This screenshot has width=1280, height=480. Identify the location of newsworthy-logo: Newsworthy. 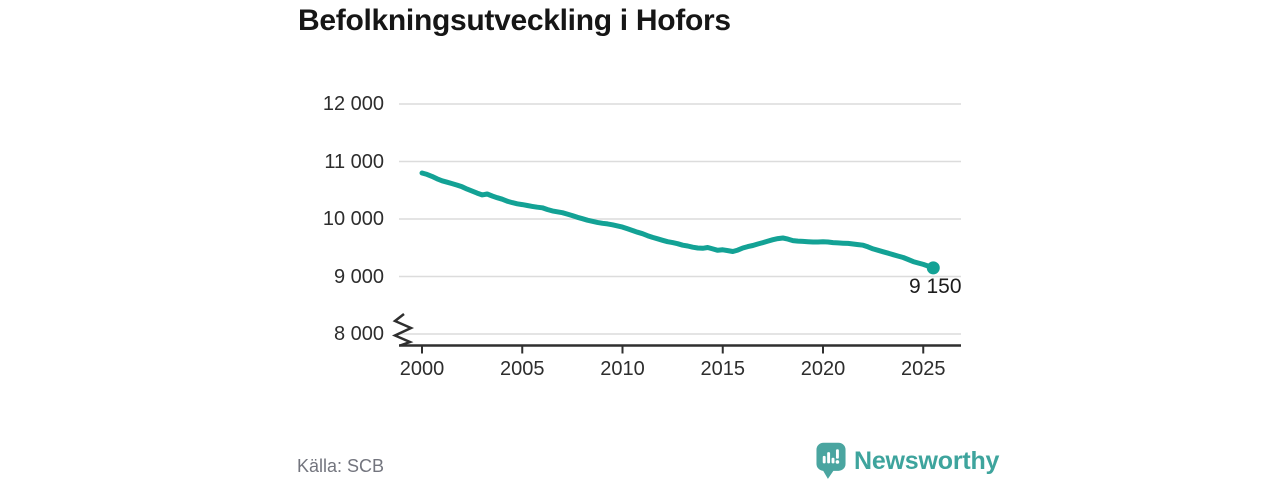
(907, 461).